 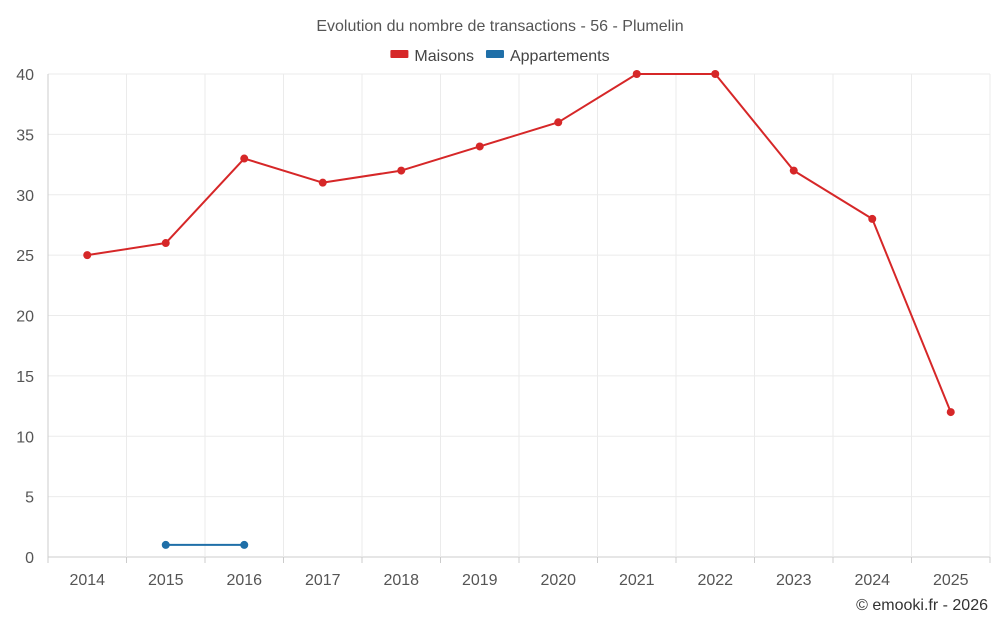 What do you see at coordinates (480, 580) in the screenshot?
I see `x-tick-label: 2019` at bounding box center [480, 580].